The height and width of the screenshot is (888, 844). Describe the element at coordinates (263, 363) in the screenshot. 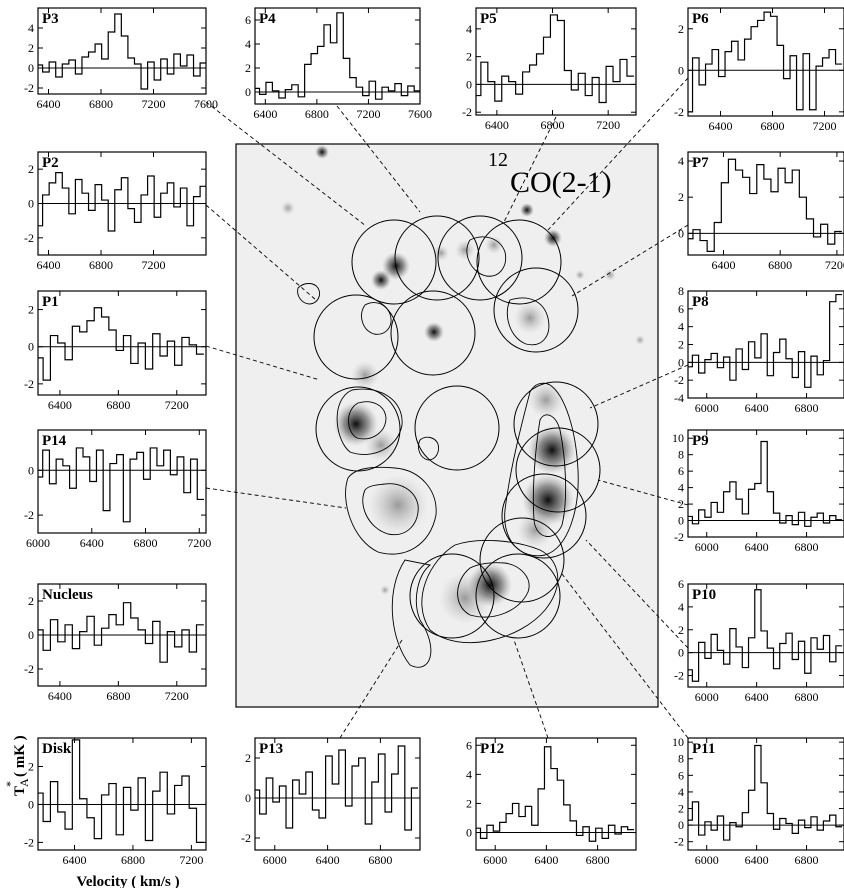

I see `leader-line-p1` at that location.